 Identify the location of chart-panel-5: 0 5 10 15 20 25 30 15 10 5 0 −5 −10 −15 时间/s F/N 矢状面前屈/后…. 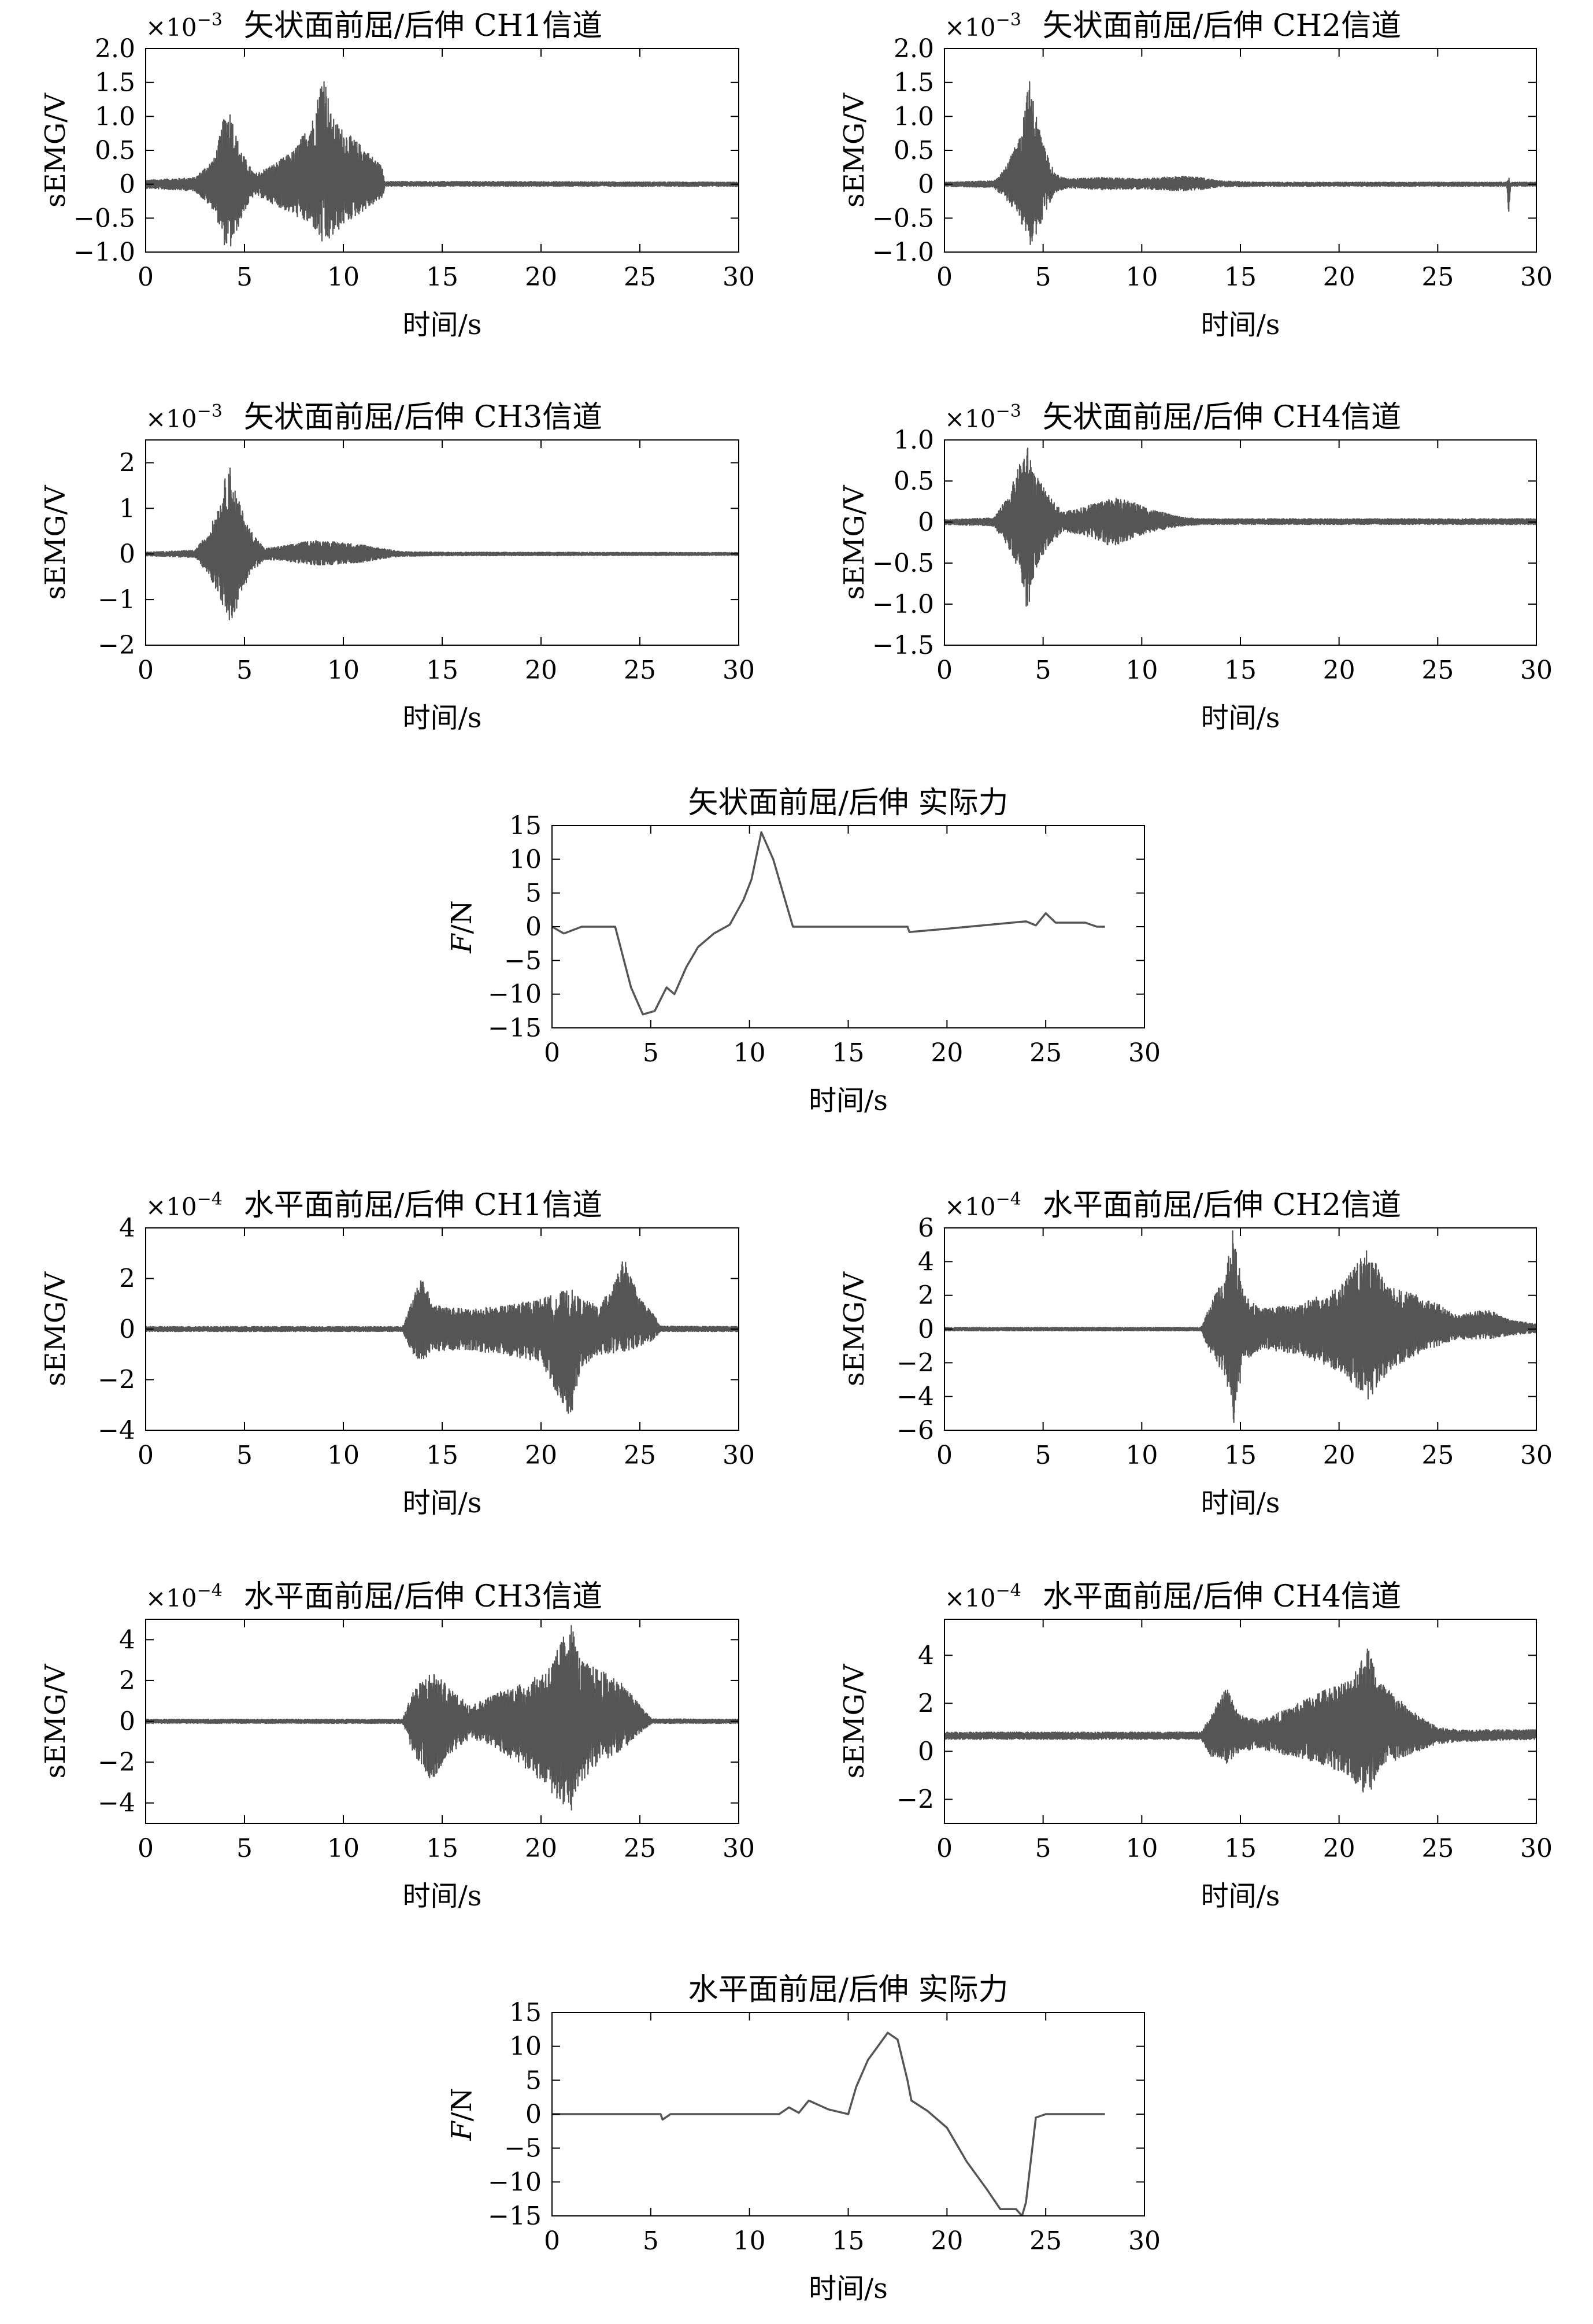
(803, 951).